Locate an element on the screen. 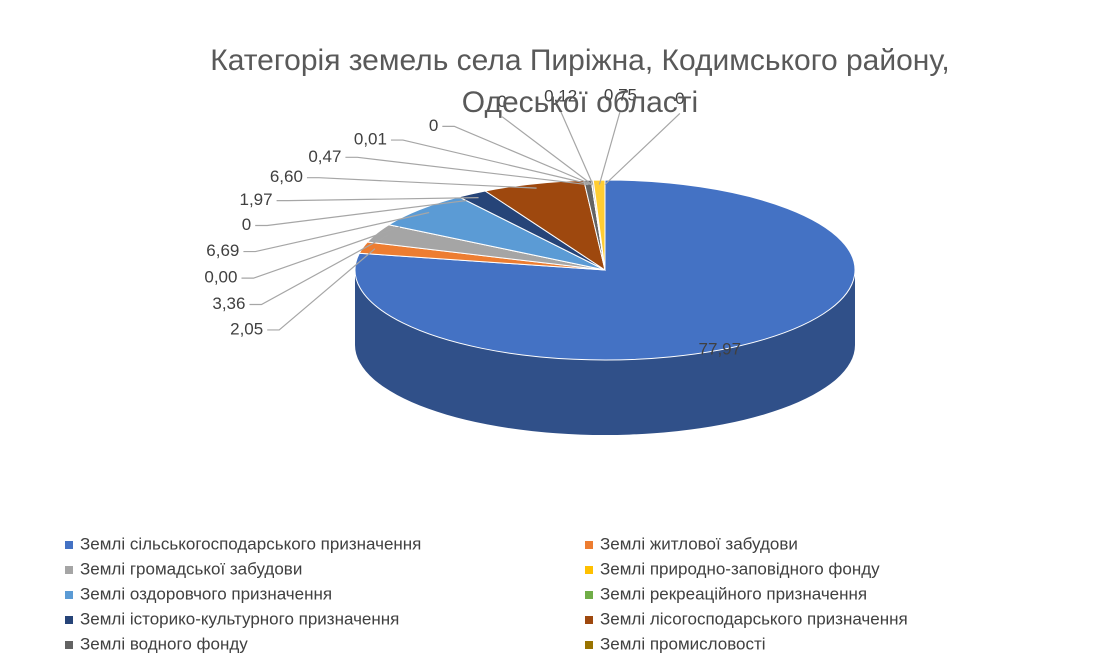  data-label: 6,60 is located at coordinates (286, 176).